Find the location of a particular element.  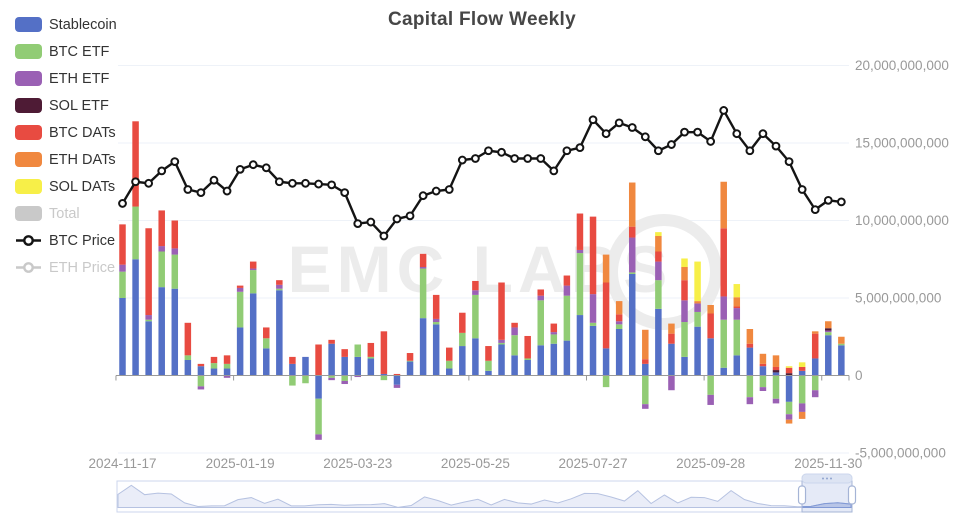

datazoom-handle-right is located at coordinates (852, 495).